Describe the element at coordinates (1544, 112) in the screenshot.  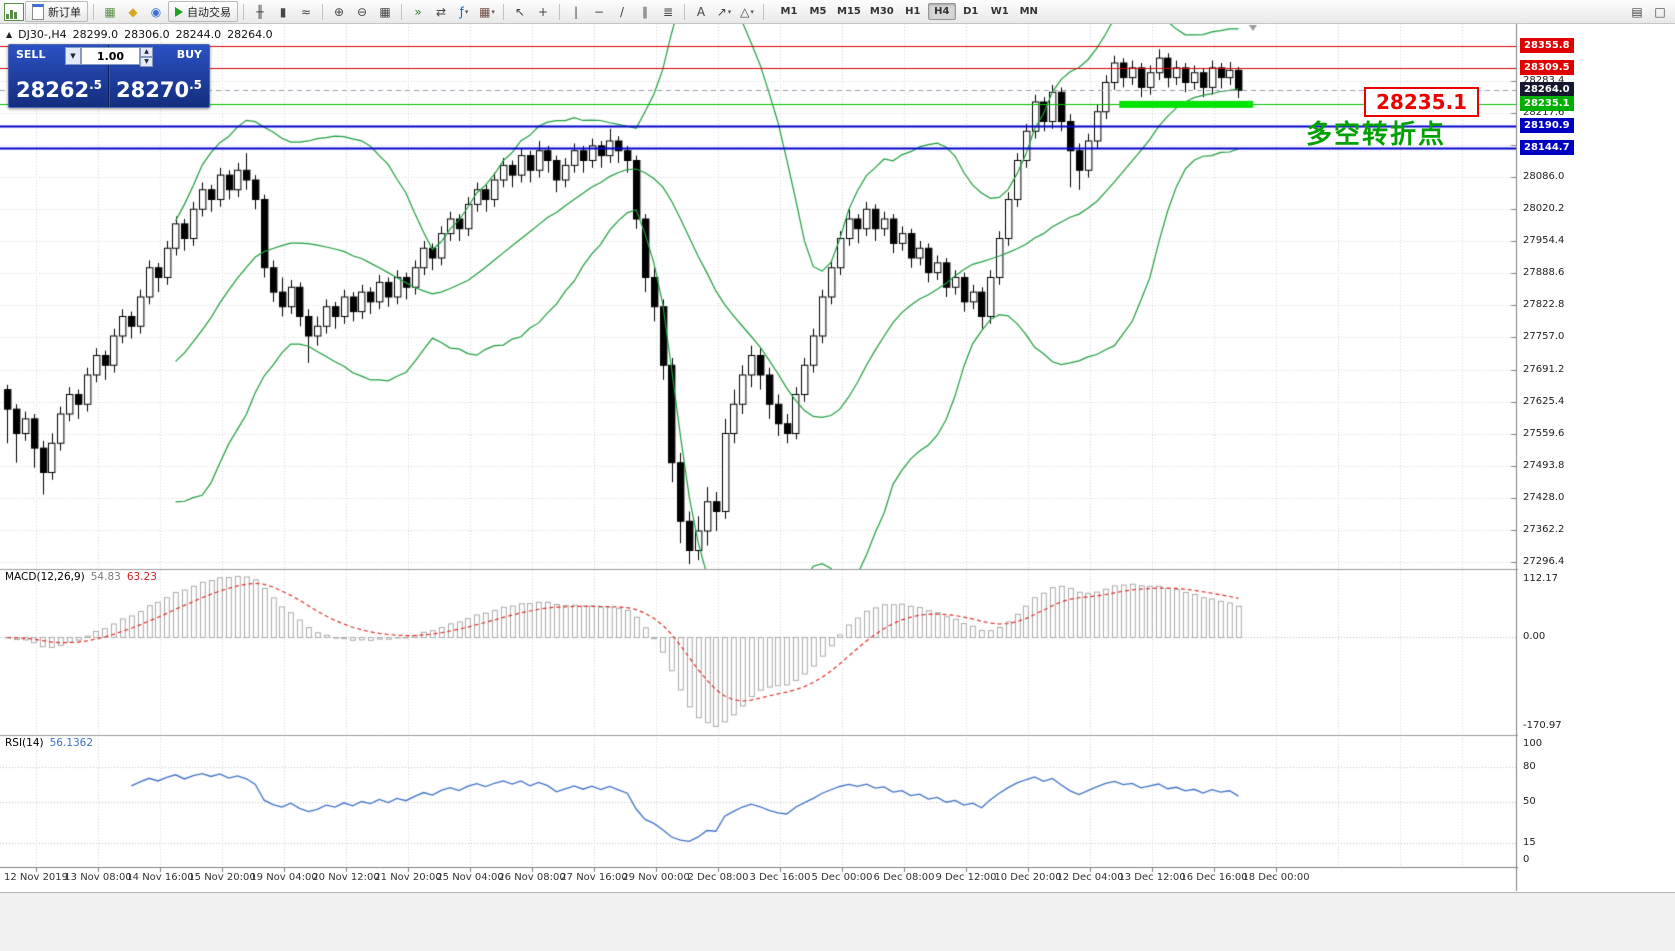
I see `price-grid-label: 28217.6` at that location.